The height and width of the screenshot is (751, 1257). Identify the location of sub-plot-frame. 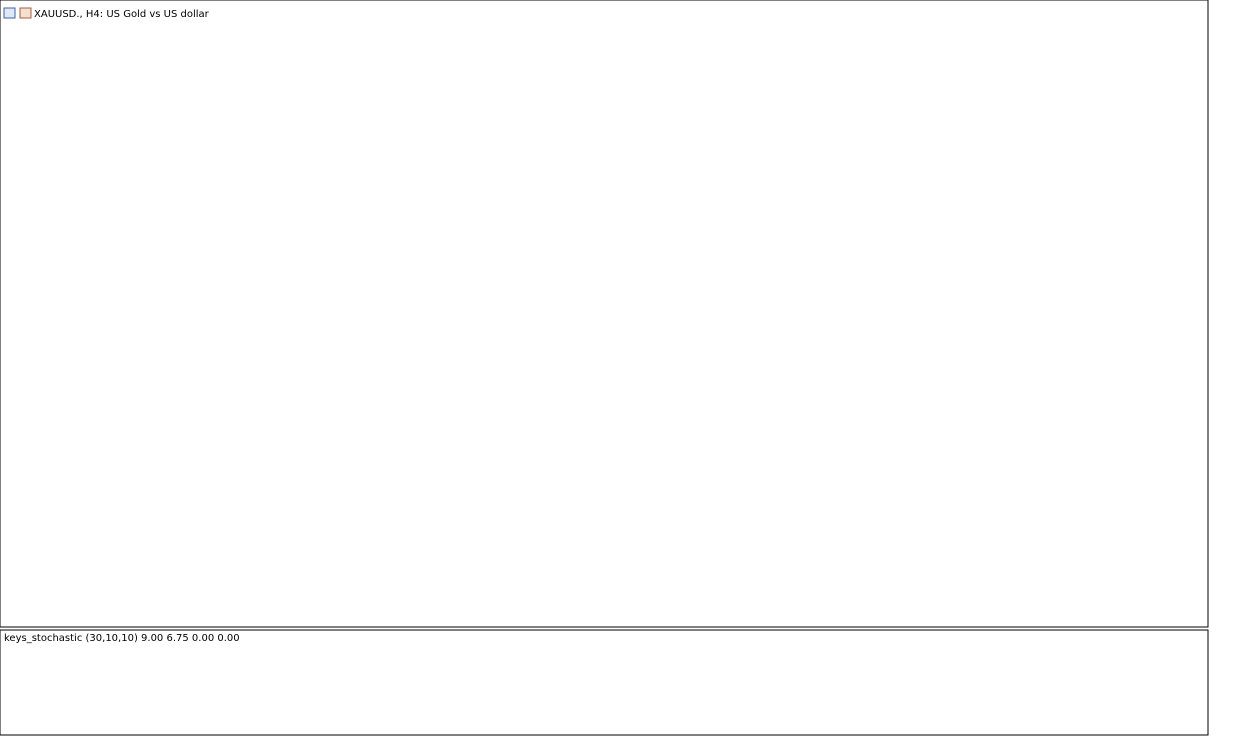
(604, 682).